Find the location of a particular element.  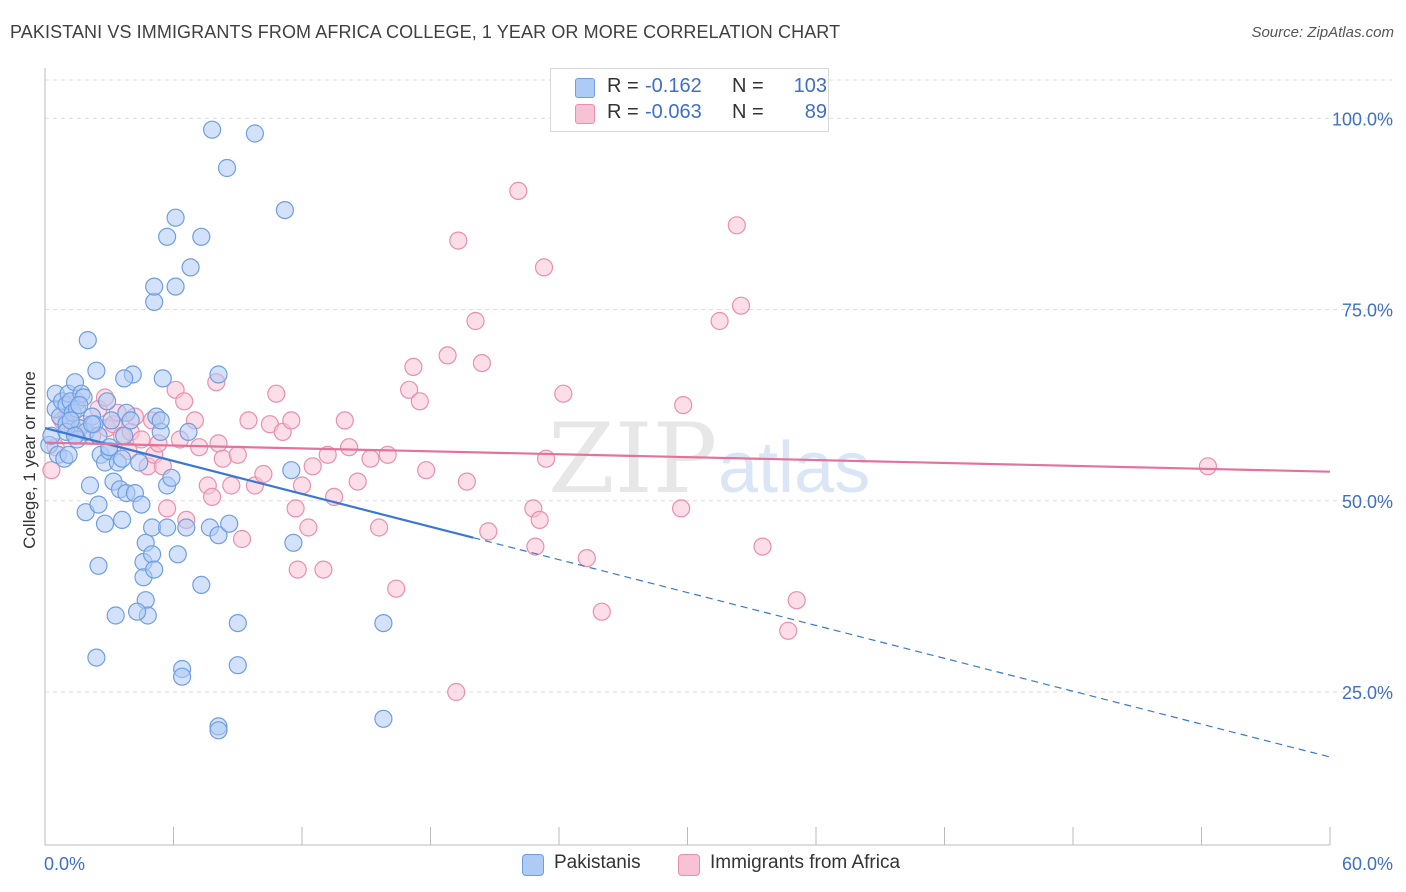

watermark-atlas: atlas is located at coordinates (794, 468).